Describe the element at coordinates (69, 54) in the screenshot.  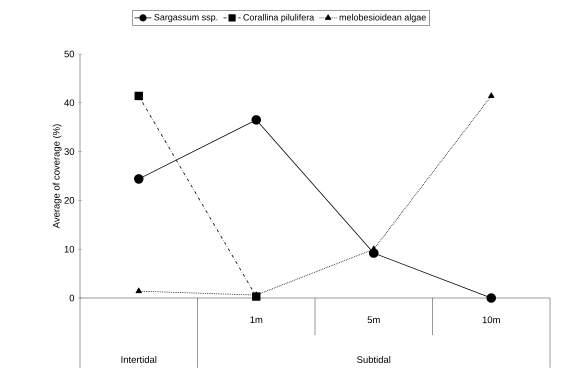
I see `y-tick-label: 50` at that location.